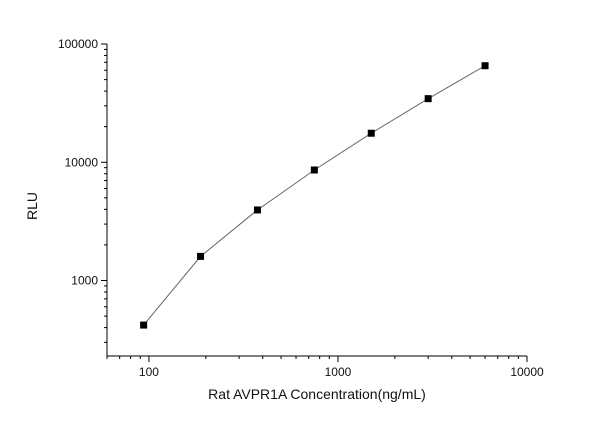 The height and width of the screenshot is (427, 608). I want to click on y-tick-label: 100000, so click(78, 44).